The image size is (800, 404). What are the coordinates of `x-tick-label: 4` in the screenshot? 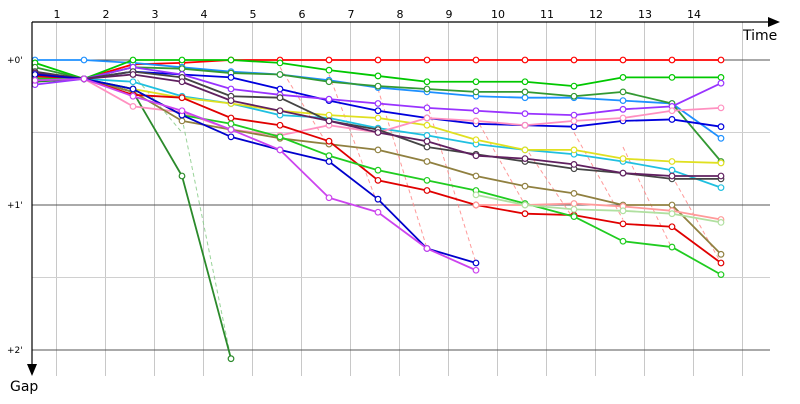 It's located at (204, 14).